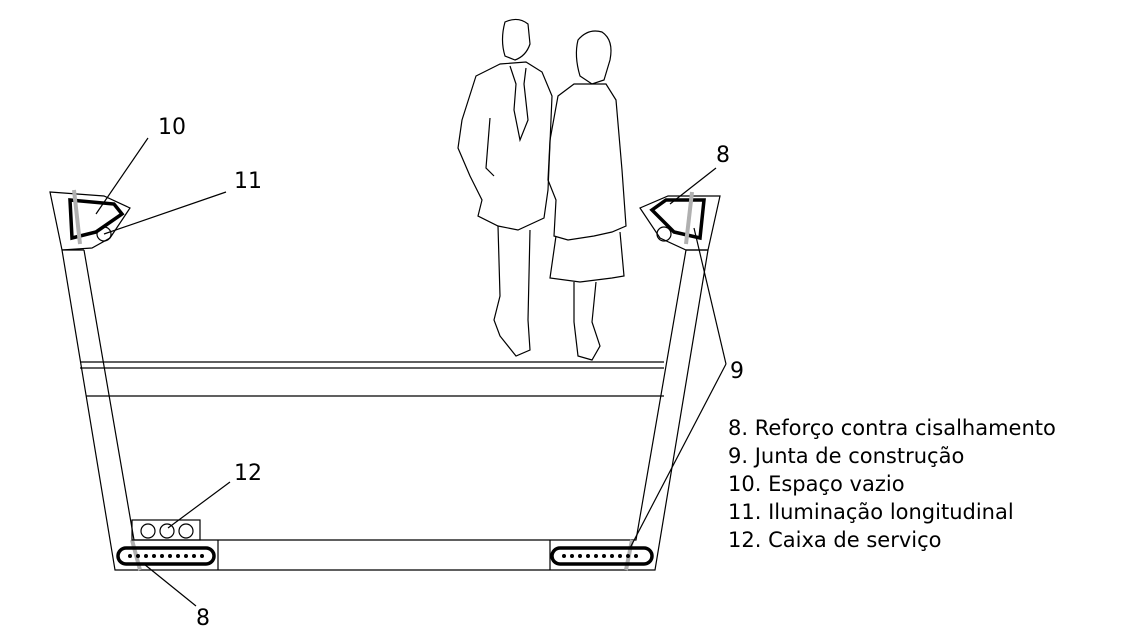  Describe the element at coordinates (248, 473) in the screenshot. I see `callout-12: 12` at that location.